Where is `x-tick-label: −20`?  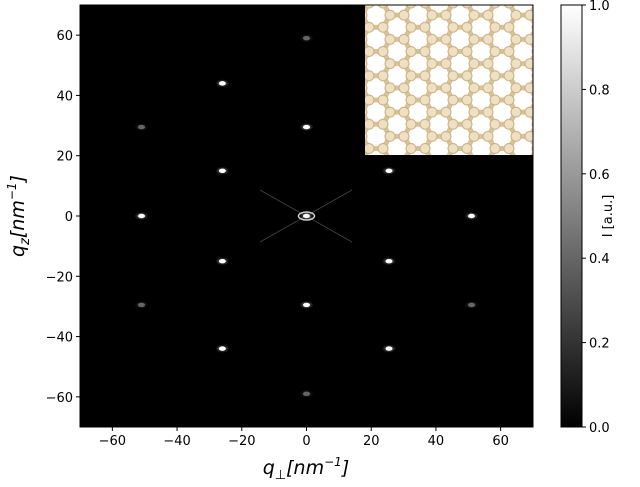
x-tick-label: −20 is located at coordinates (241, 441).